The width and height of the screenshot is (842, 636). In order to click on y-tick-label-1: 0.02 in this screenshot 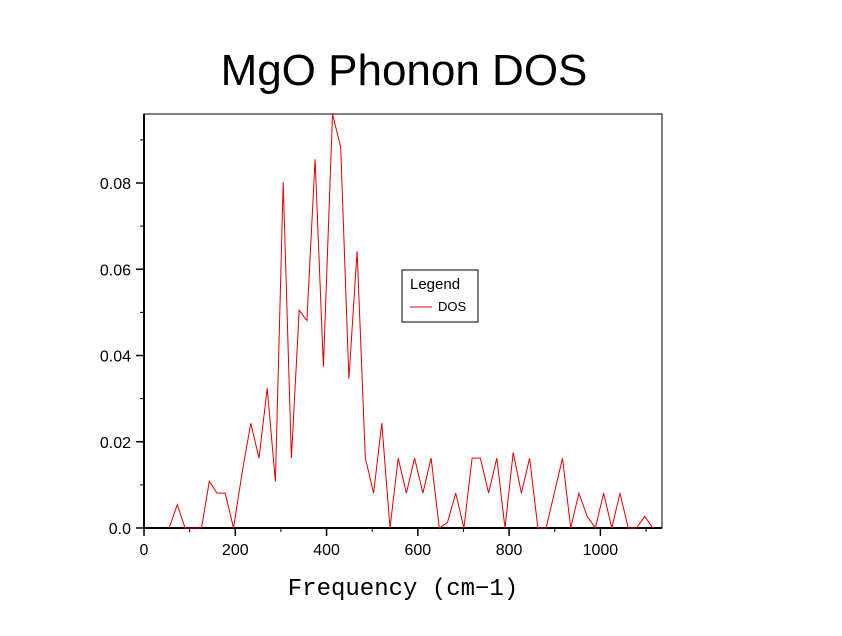, I will do `click(115, 443)`.